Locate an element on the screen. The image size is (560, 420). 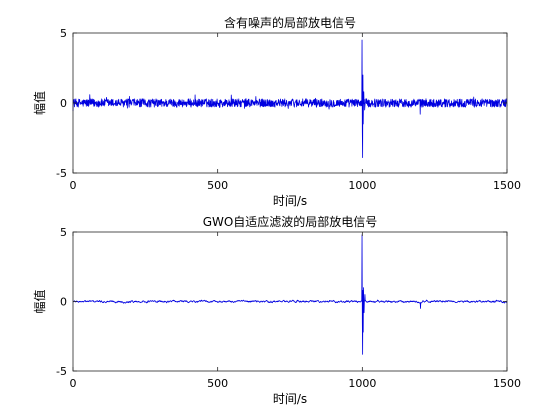
chart-title: GWO自适应滤波的局部放电信号 is located at coordinates (290, 221).